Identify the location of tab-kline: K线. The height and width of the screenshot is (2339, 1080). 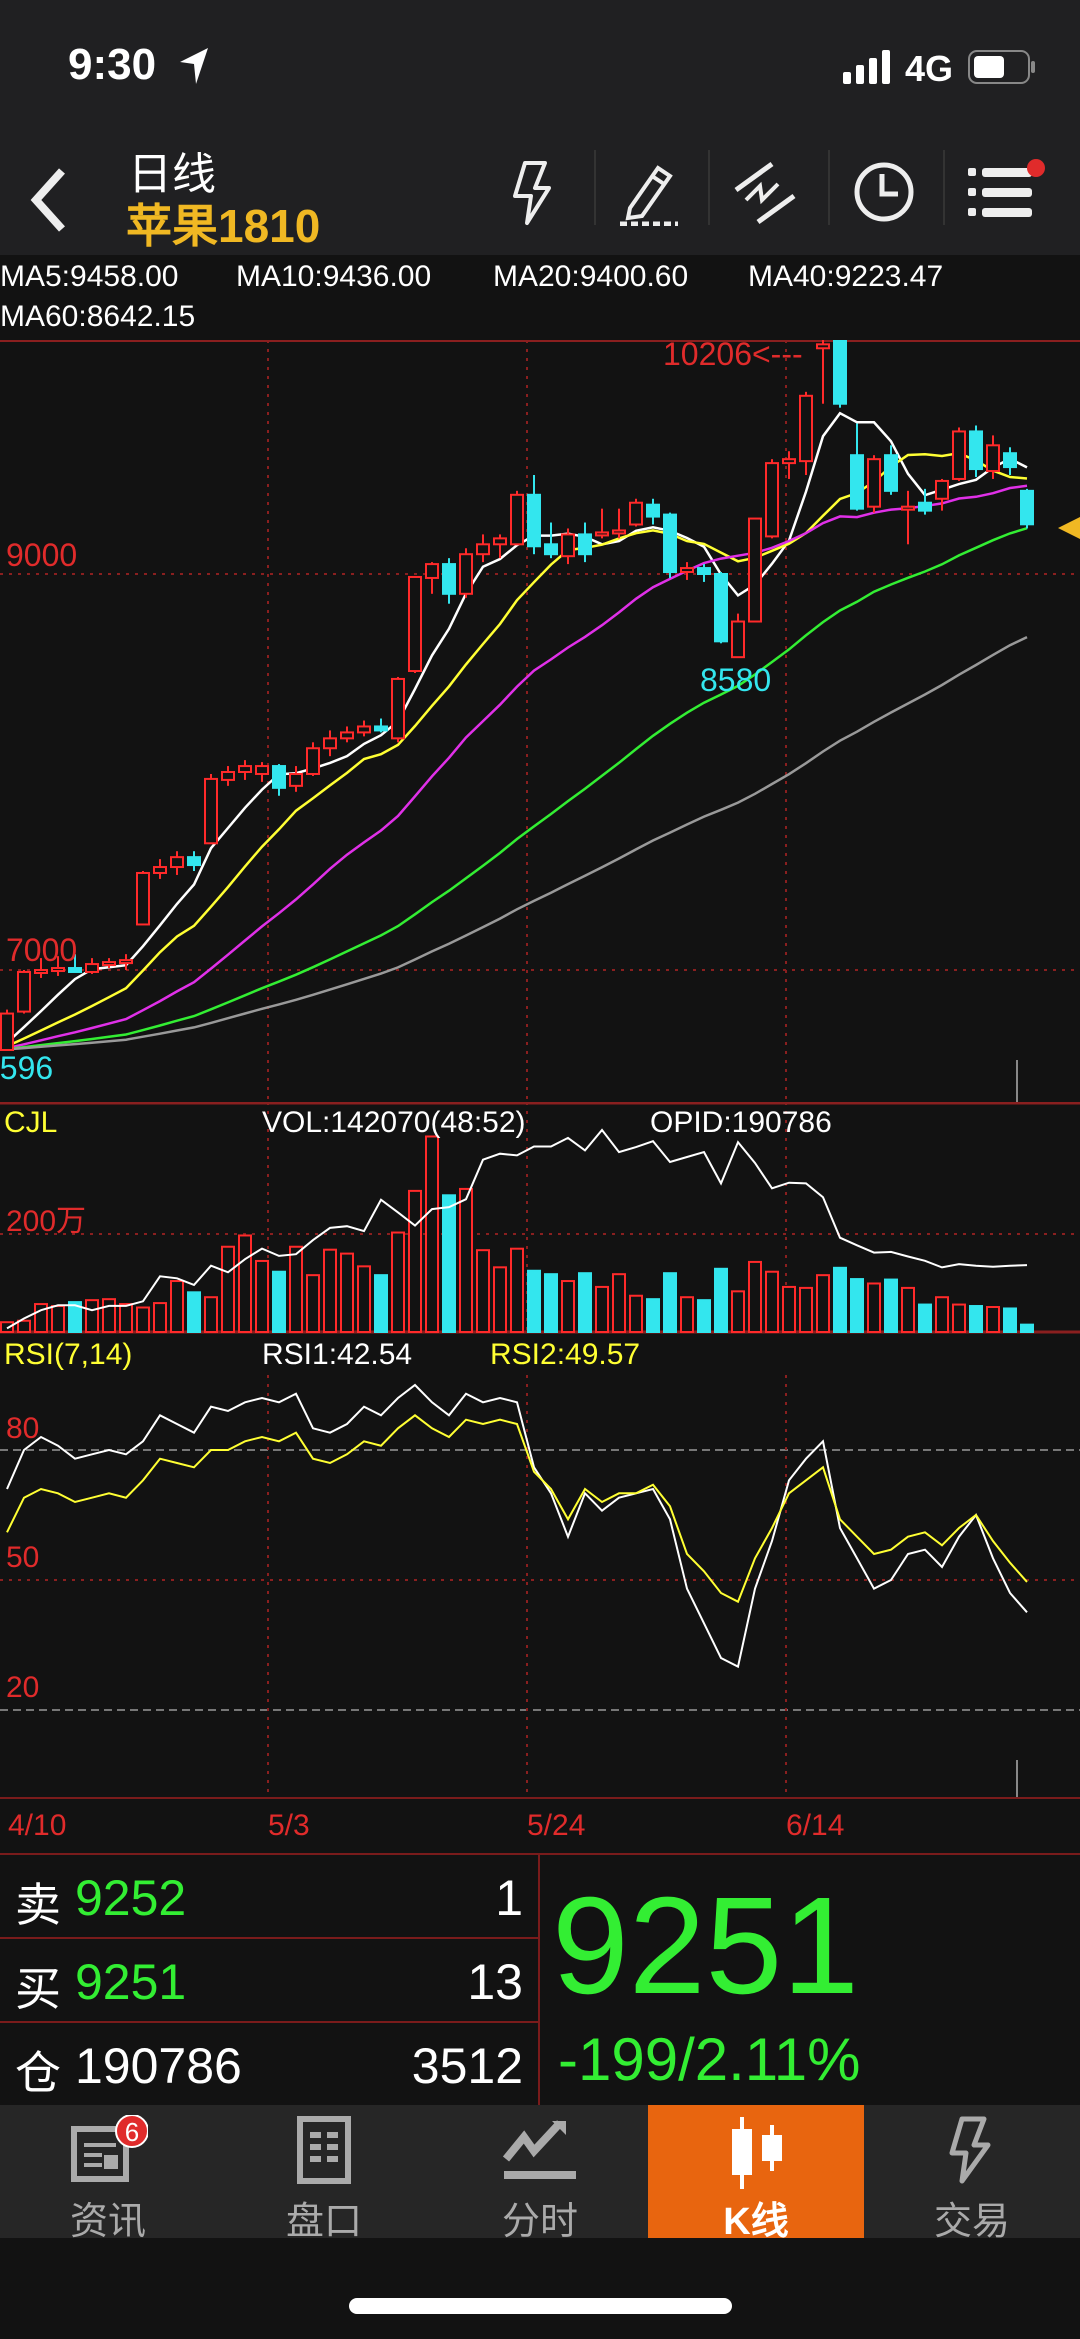
(756, 2174).